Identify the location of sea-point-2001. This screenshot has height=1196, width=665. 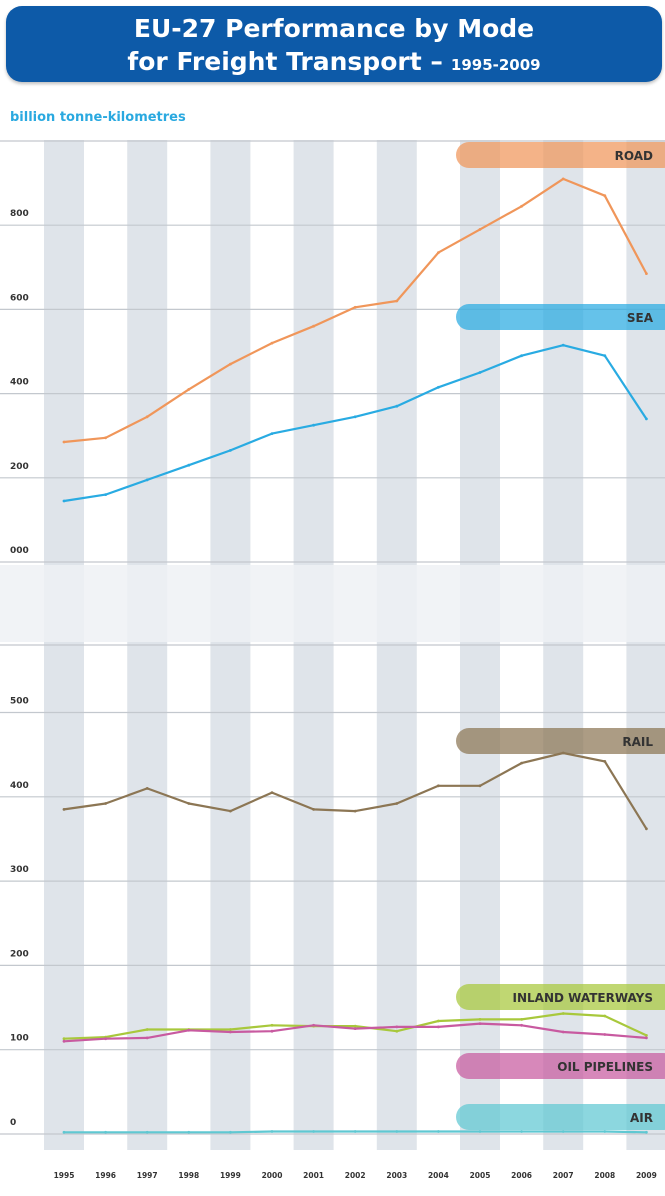
(313, 425).